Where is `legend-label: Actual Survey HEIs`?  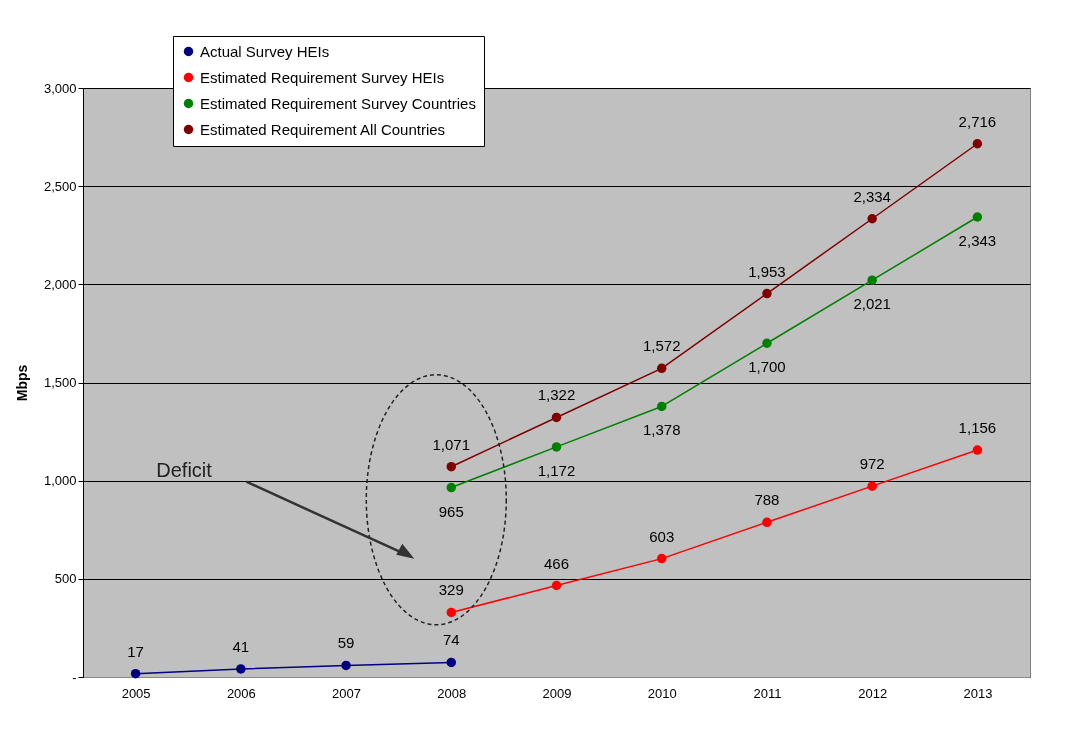 legend-label: Actual Survey HEIs is located at coordinates (265, 51).